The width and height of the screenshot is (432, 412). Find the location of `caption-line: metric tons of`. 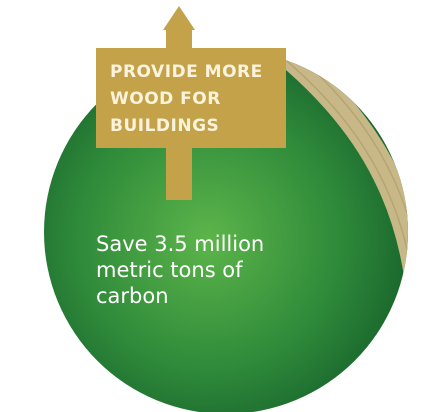

caption-line: metric tons of is located at coordinates (169, 270).